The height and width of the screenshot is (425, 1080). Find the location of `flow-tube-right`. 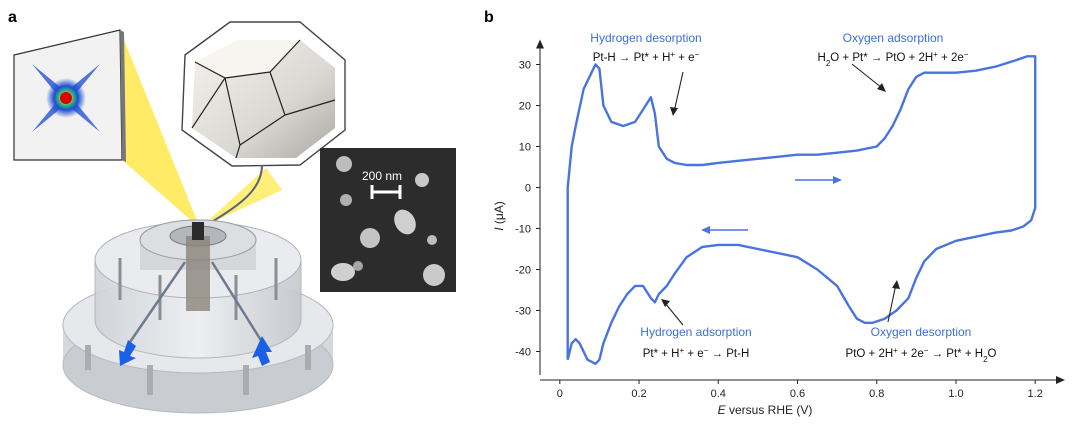

flow-tube-right is located at coordinates (237, 302).